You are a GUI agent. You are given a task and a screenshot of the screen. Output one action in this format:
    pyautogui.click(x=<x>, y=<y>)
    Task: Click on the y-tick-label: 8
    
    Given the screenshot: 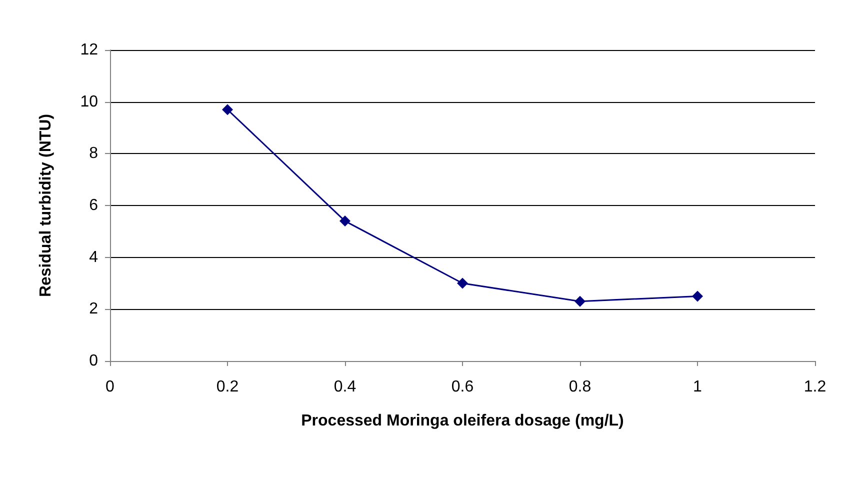 What is the action you would take?
    pyautogui.click(x=93, y=153)
    